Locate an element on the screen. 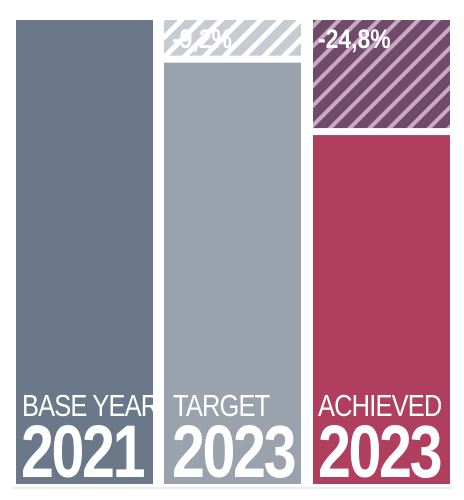 The height and width of the screenshot is (500, 464). reduction-label-achieved: -24,8% is located at coordinates (354, 39).